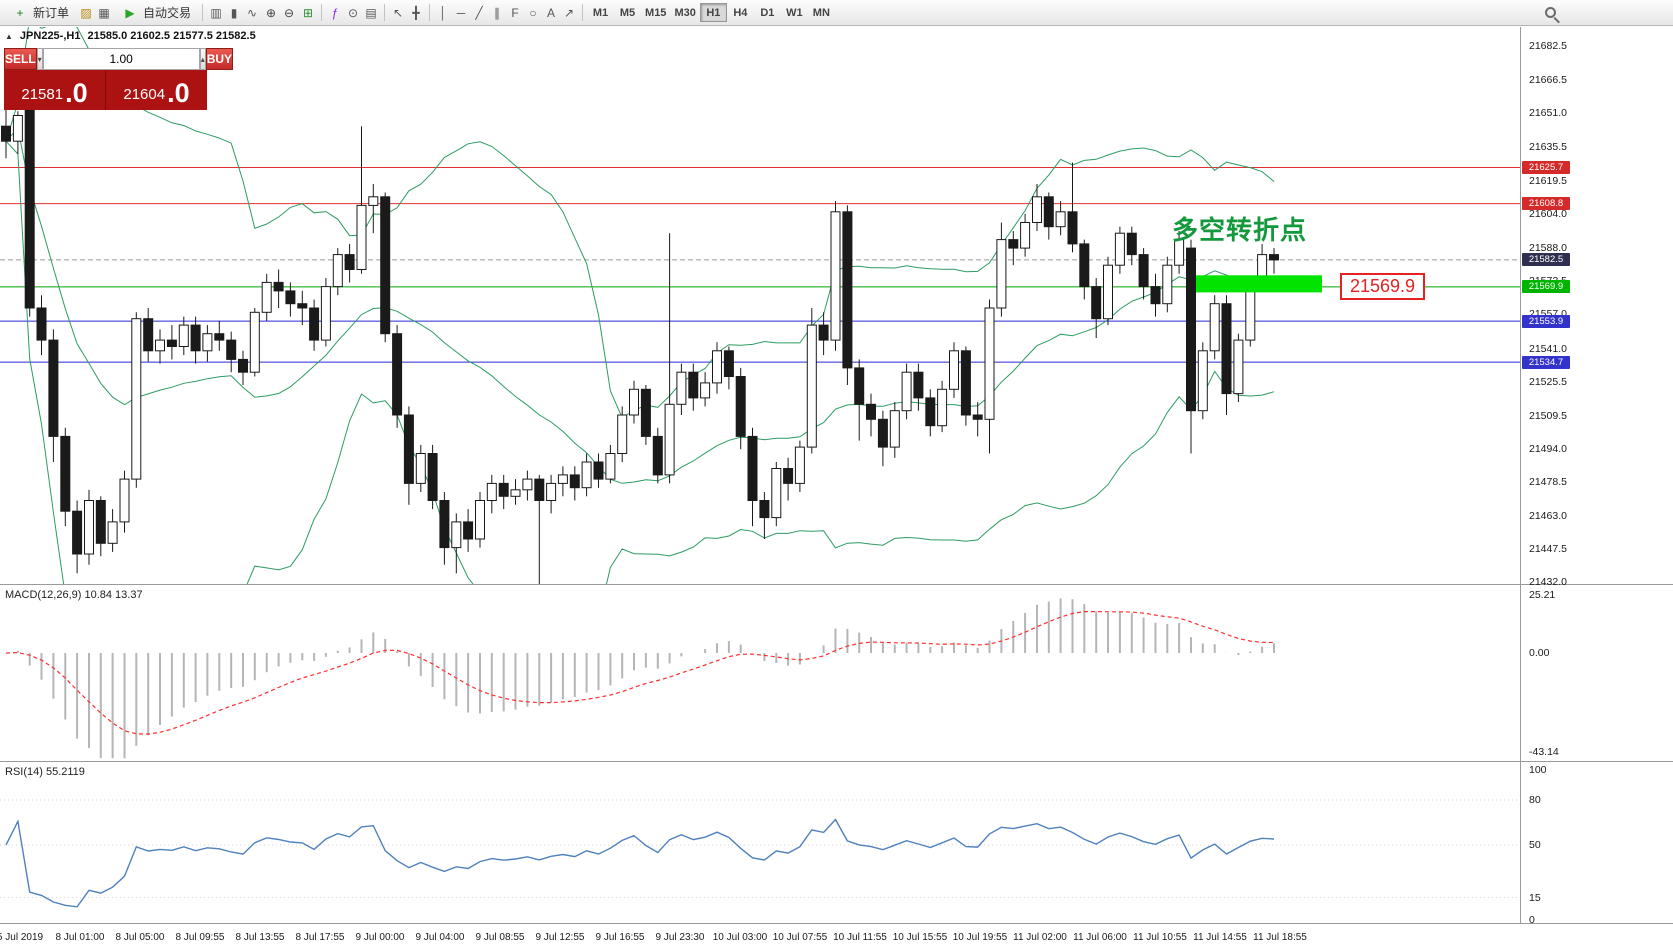 The image size is (1673, 950). Describe the element at coordinates (1280, 937) in the screenshot. I see `time-tick: 11 Jul 18:55` at that location.